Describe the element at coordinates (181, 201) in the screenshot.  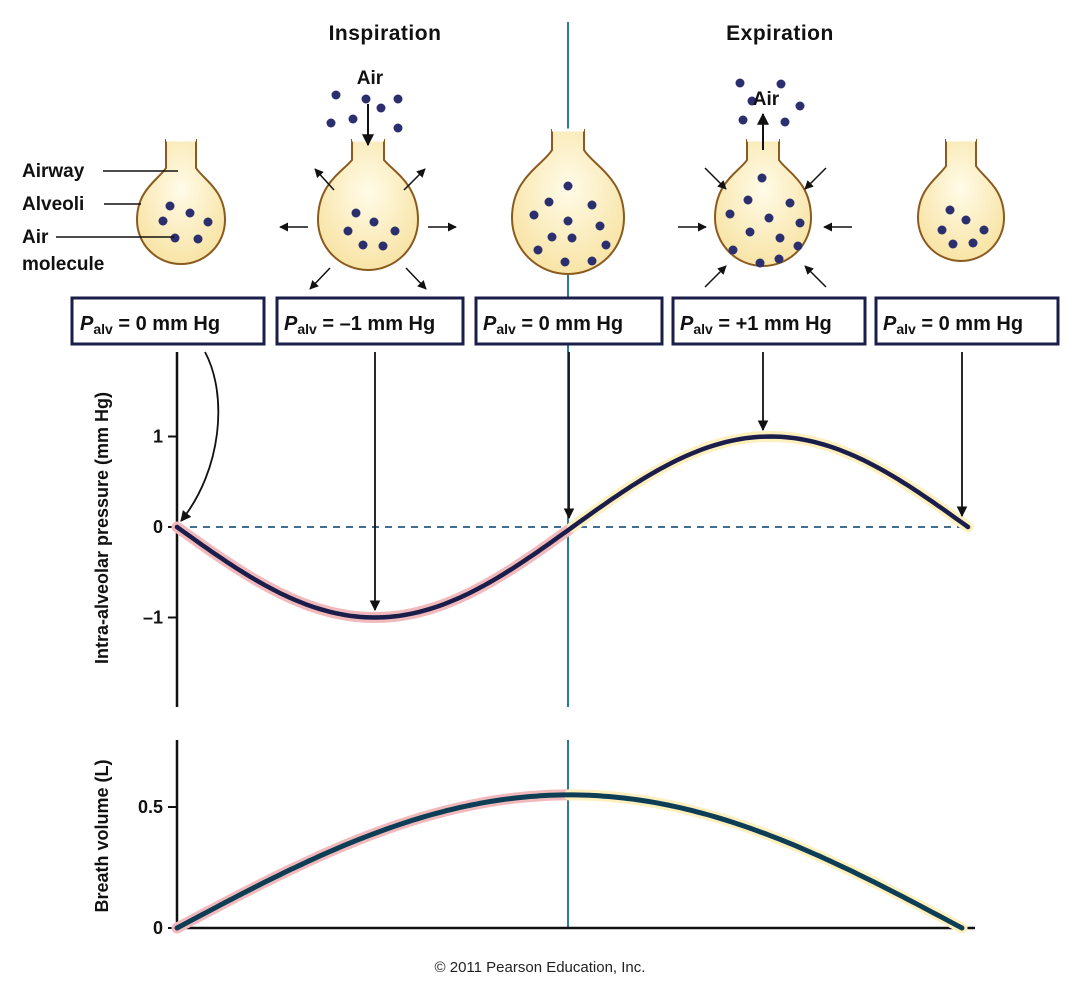
I see `alveolus-rest-start` at that location.